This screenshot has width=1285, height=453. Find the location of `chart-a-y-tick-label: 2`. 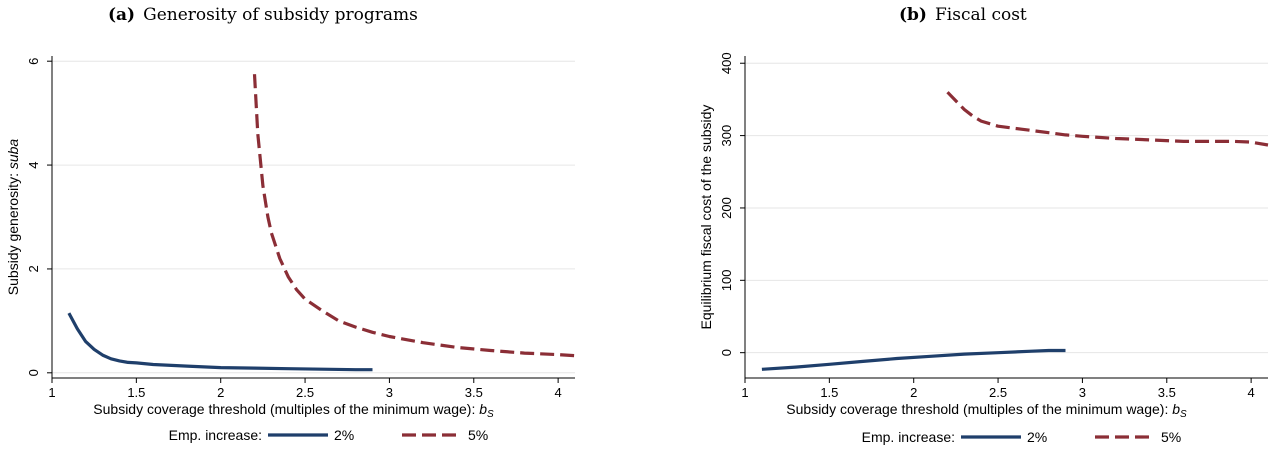

chart-a-y-tick-label: 2 is located at coordinates (33, 268).